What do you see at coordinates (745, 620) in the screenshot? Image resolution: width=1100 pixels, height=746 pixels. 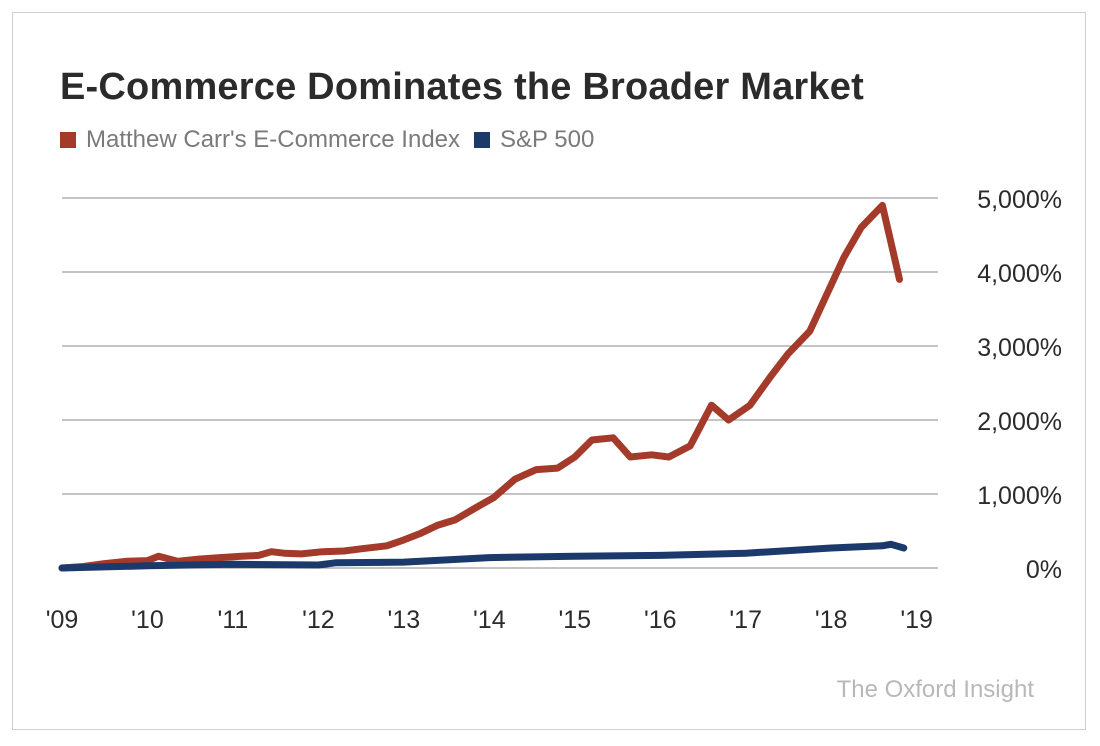 I see `x-tick-label: '17` at bounding box center [745, 620].